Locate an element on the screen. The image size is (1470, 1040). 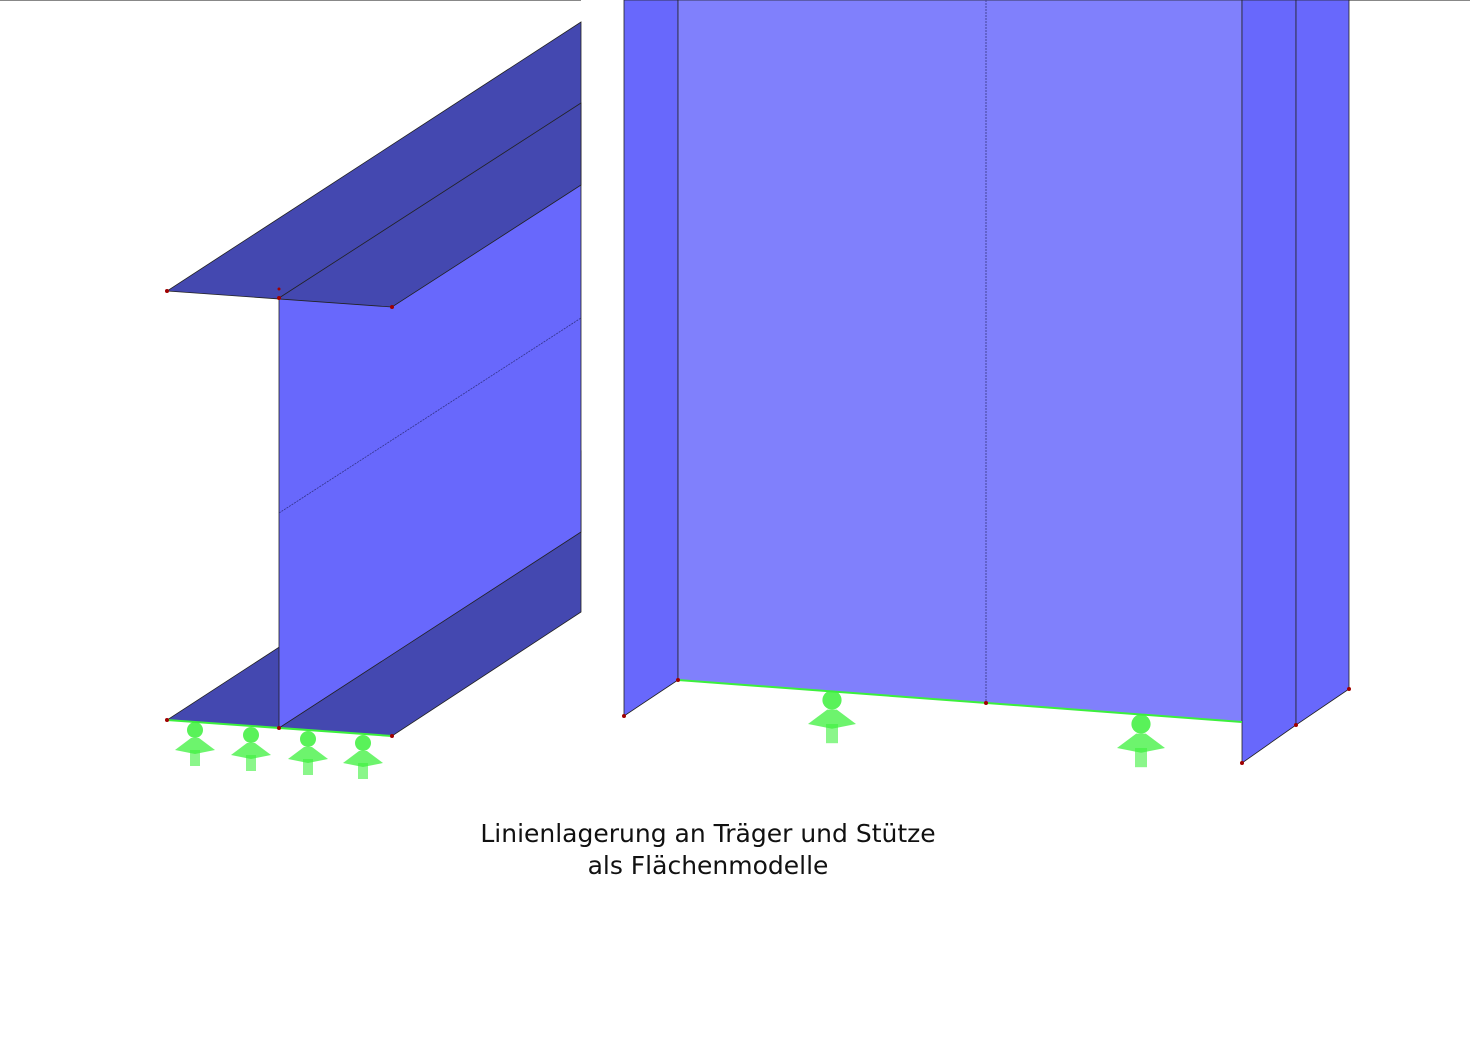
beam-top-flange is located at coordinates (373, 164).